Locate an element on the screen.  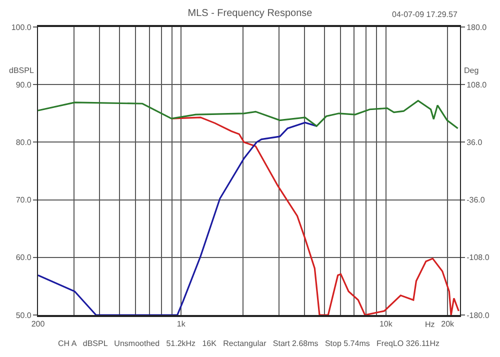
text: 04-07-09 17.29.57 is located at coordinates (425, 14).